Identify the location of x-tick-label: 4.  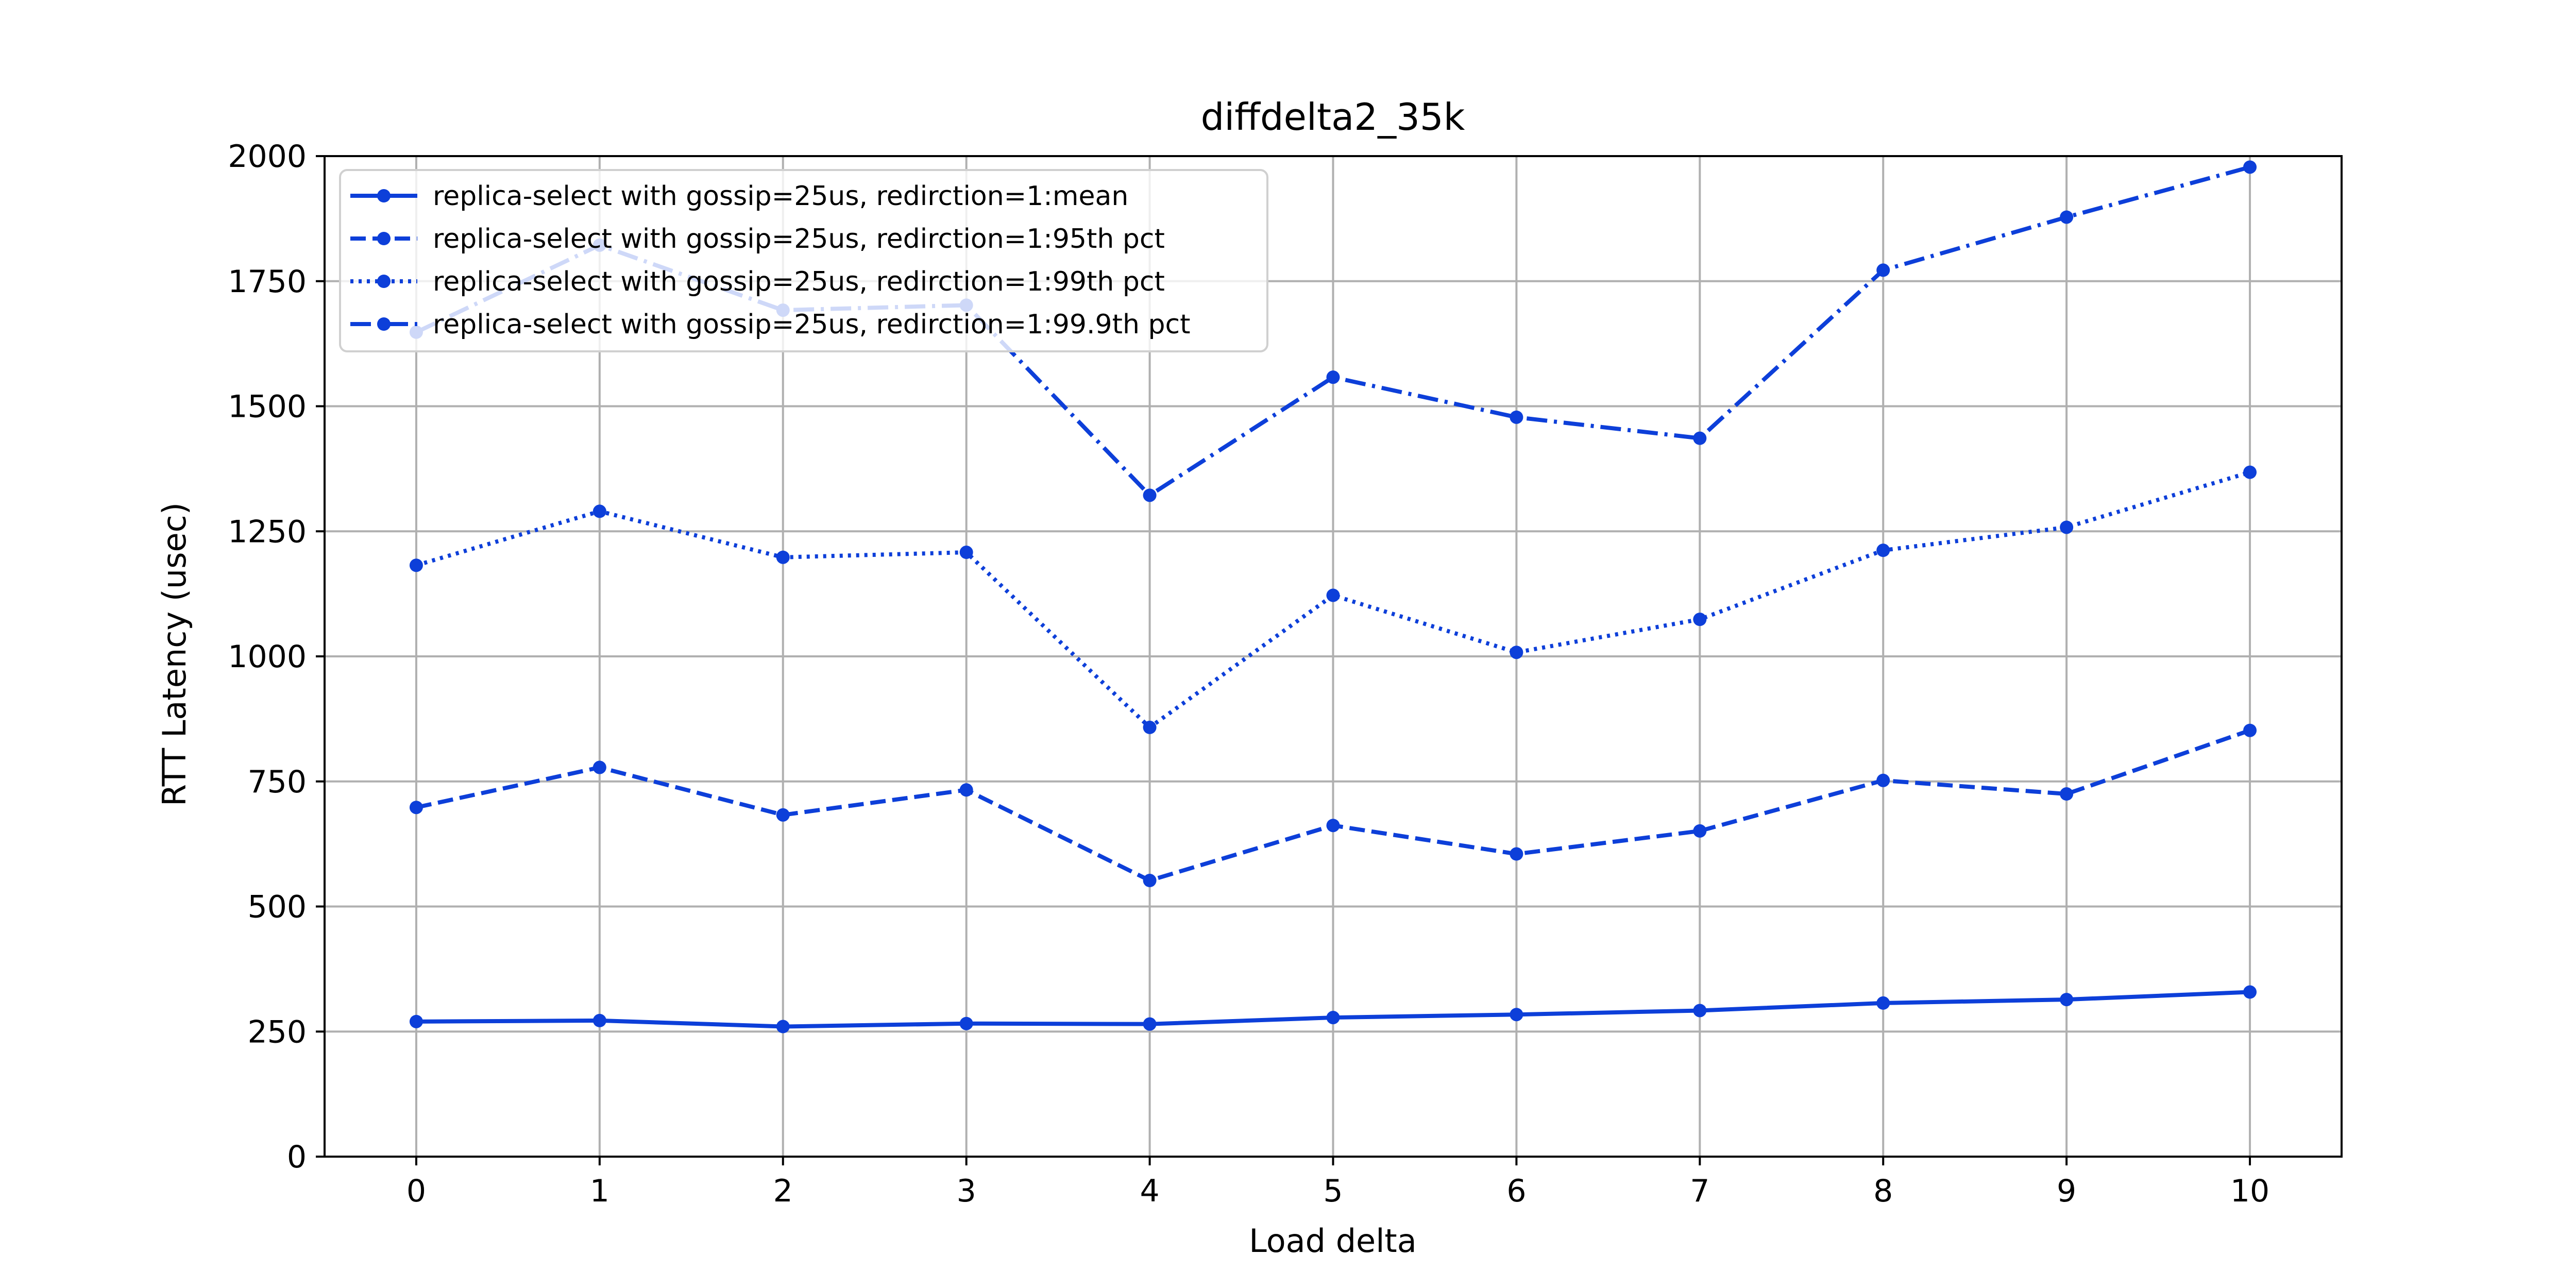
(1149, 1191).